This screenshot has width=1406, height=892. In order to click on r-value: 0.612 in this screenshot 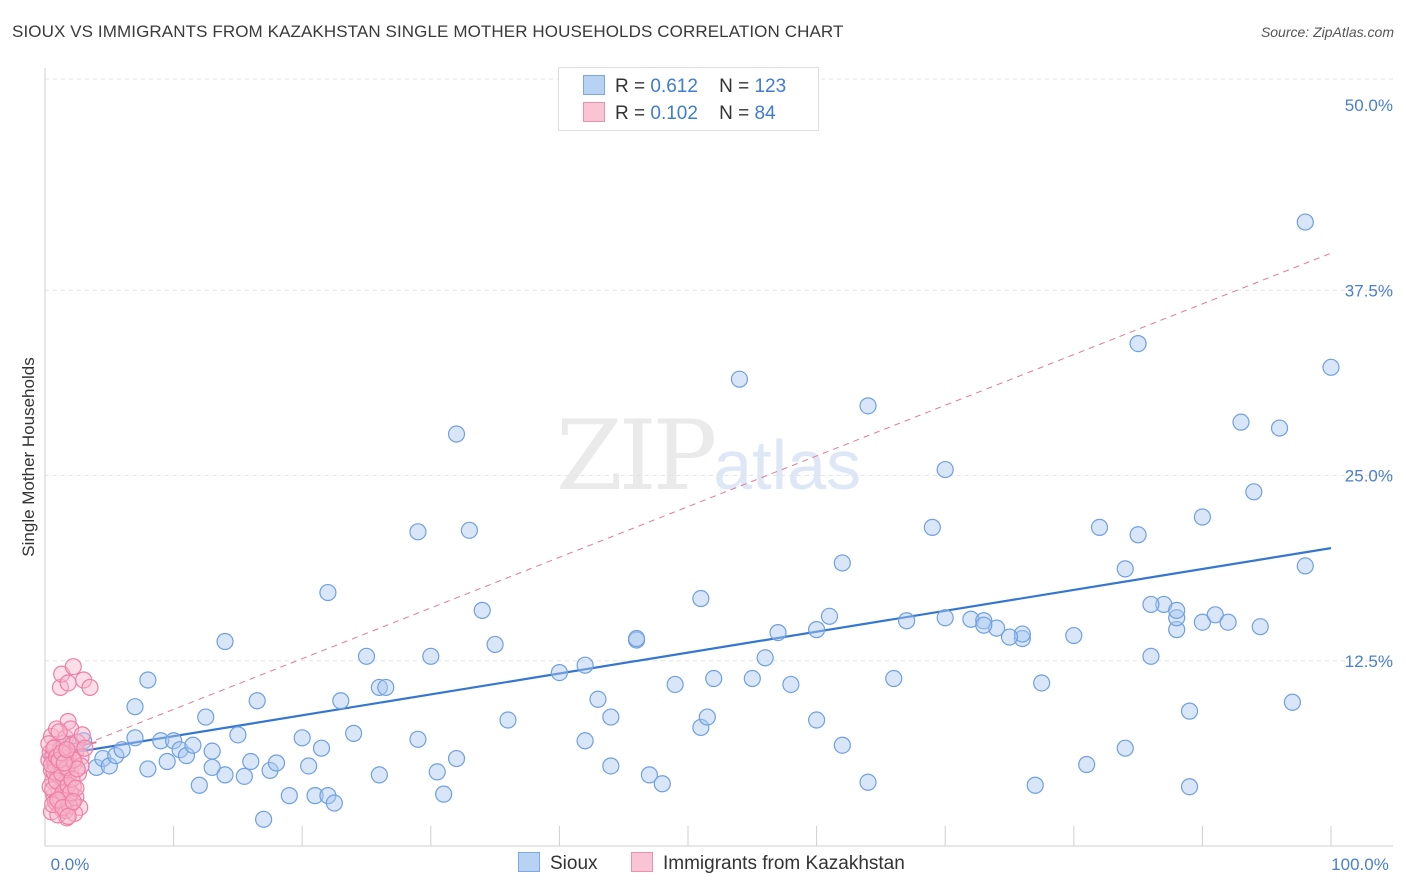, I will do `click(674, 86)`.